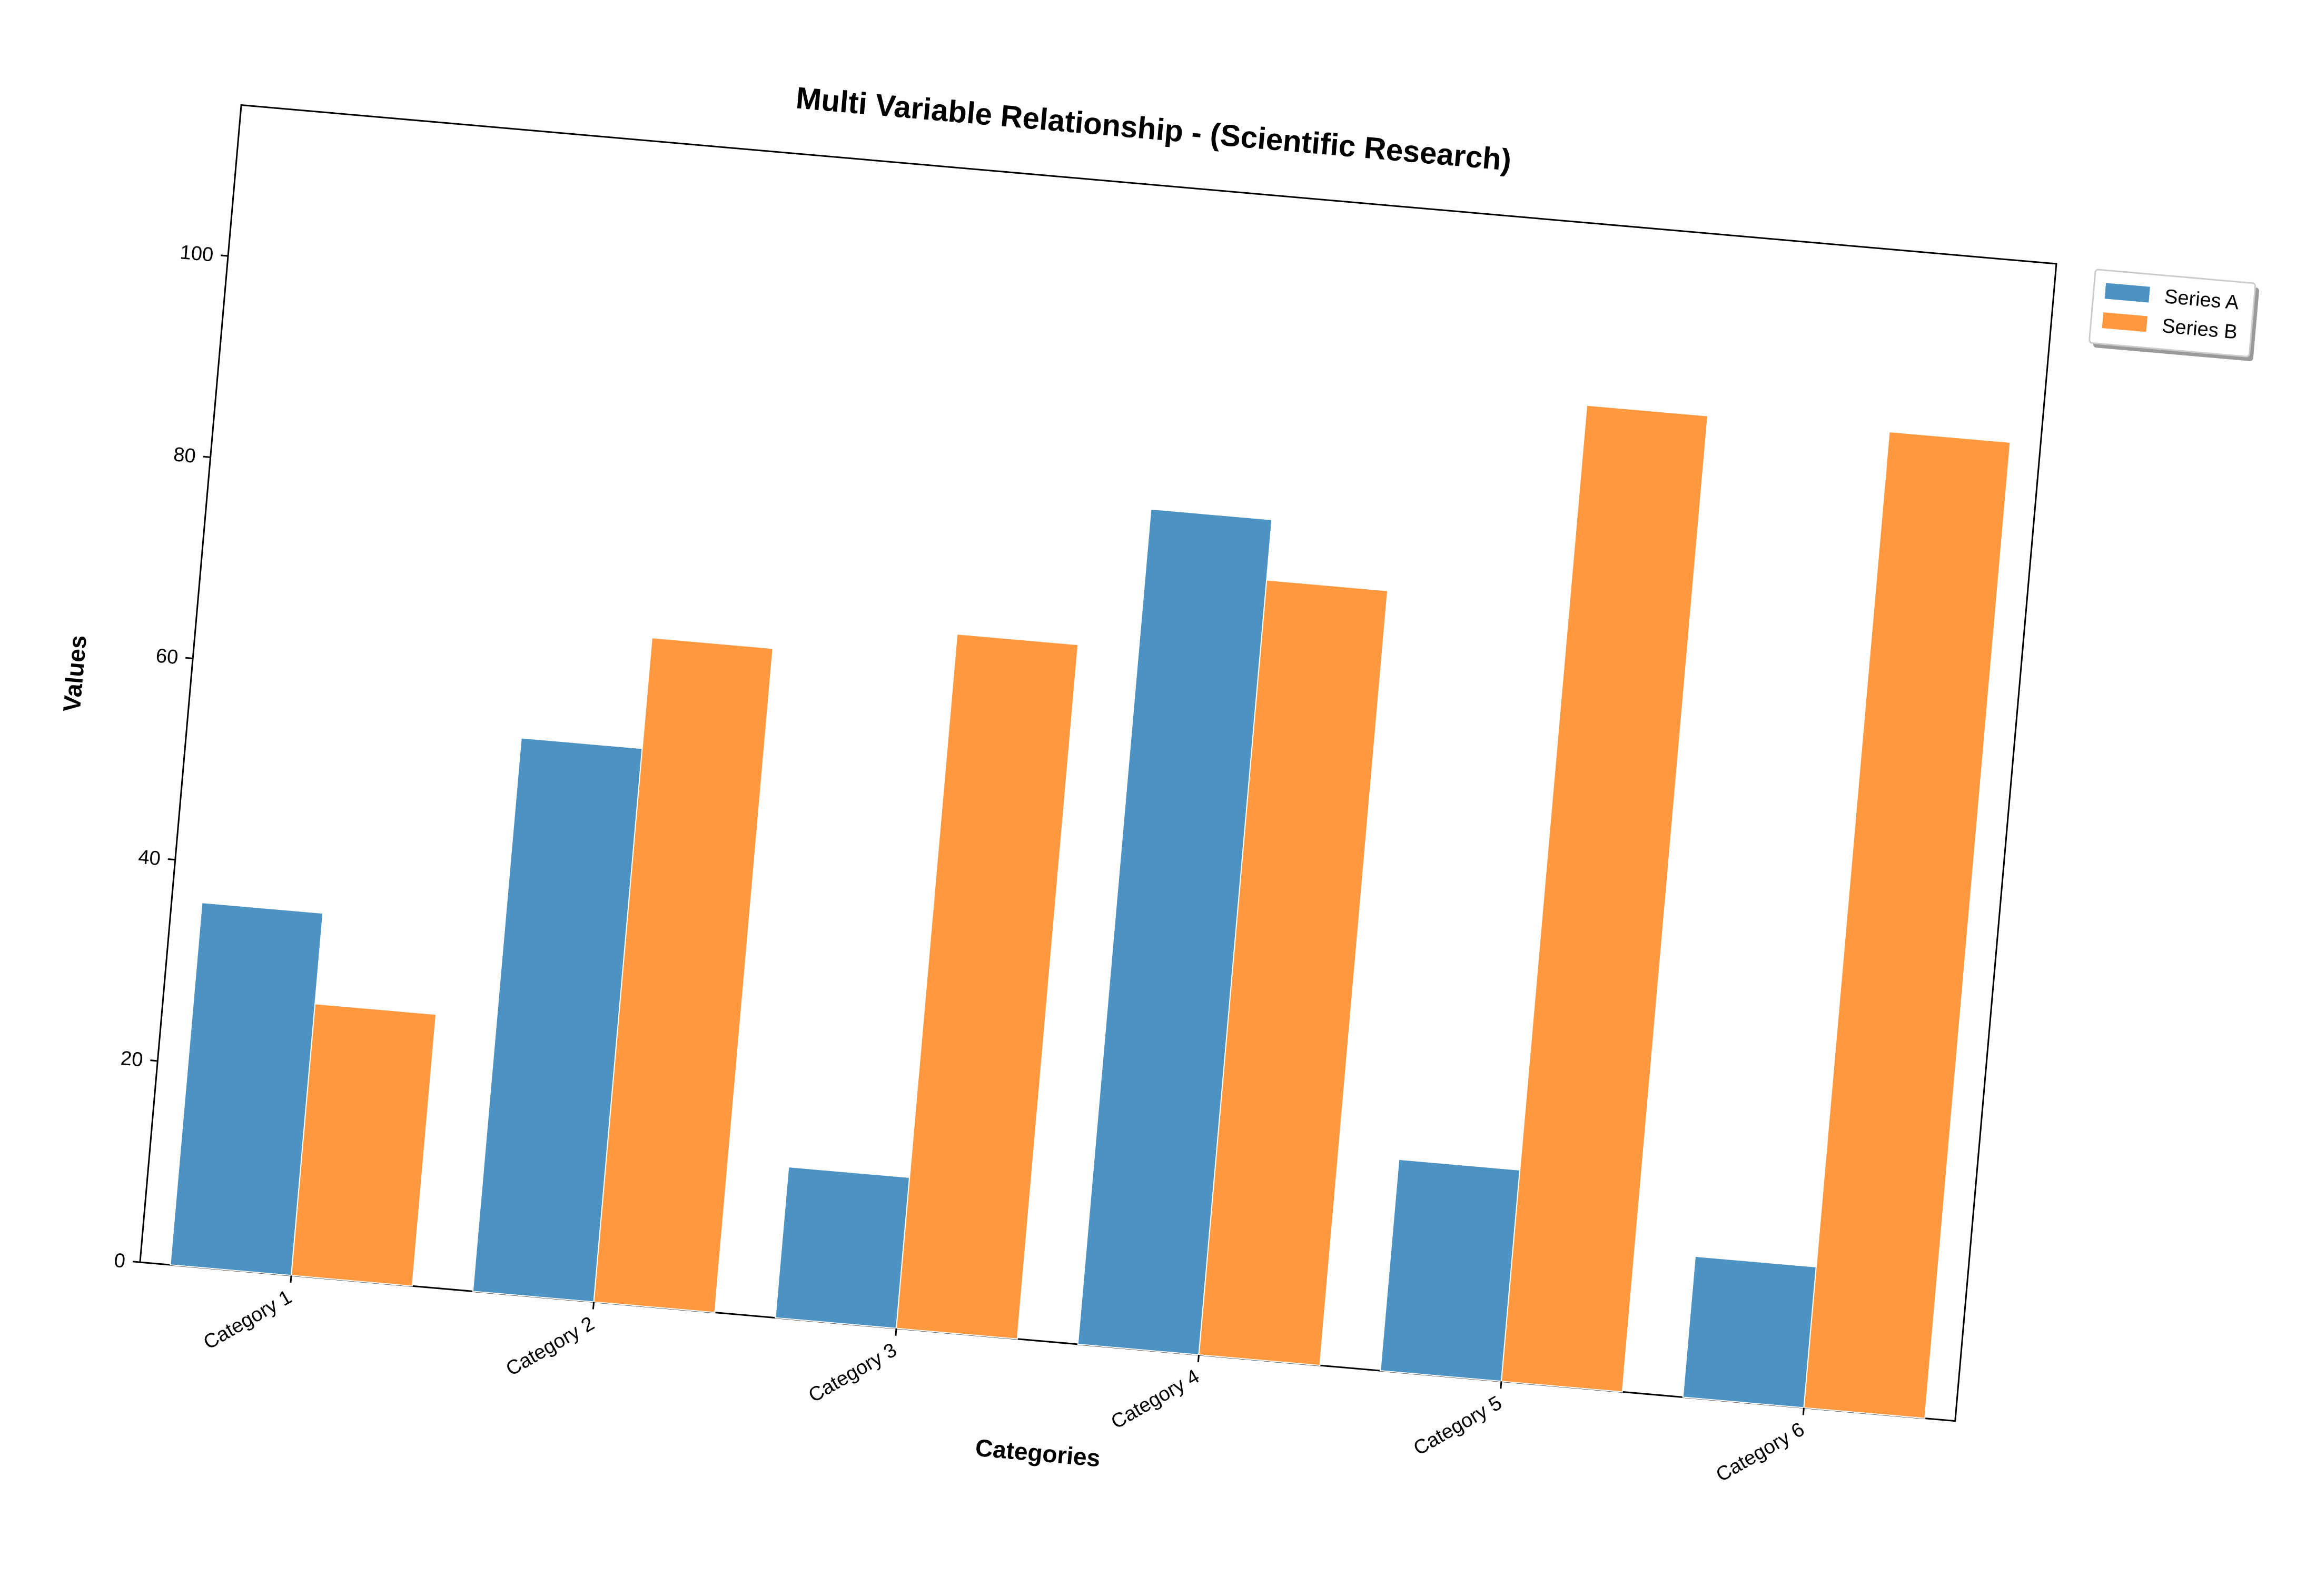 This screenshot has height=1596, width=2316. What do you see at coordinates (1038, 1453) in the screenshot?
I see `x-axis-title: Categories` at bounding box center [1038, 1453].